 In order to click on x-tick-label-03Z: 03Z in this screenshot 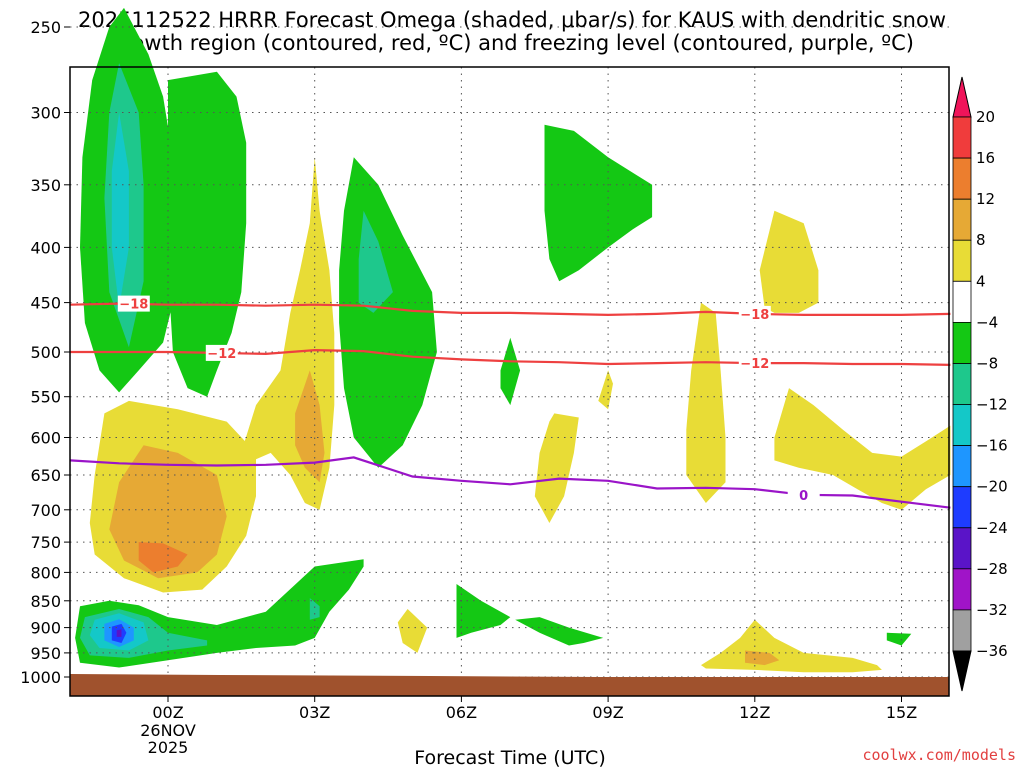, I will do `click(314, 712)`.